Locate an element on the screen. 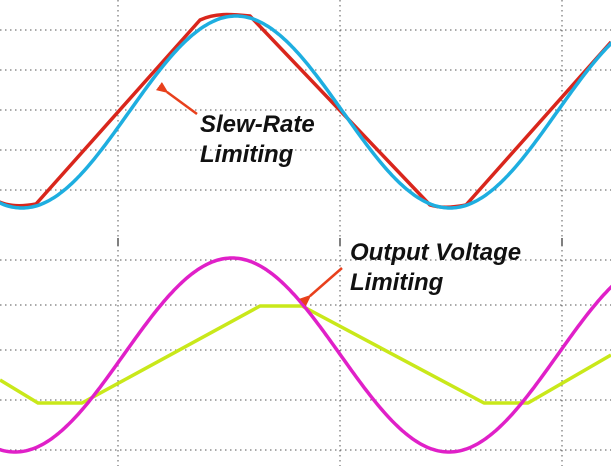  slew-rate-label-line1: Slew-Rate is located at coordinates (257, 124).